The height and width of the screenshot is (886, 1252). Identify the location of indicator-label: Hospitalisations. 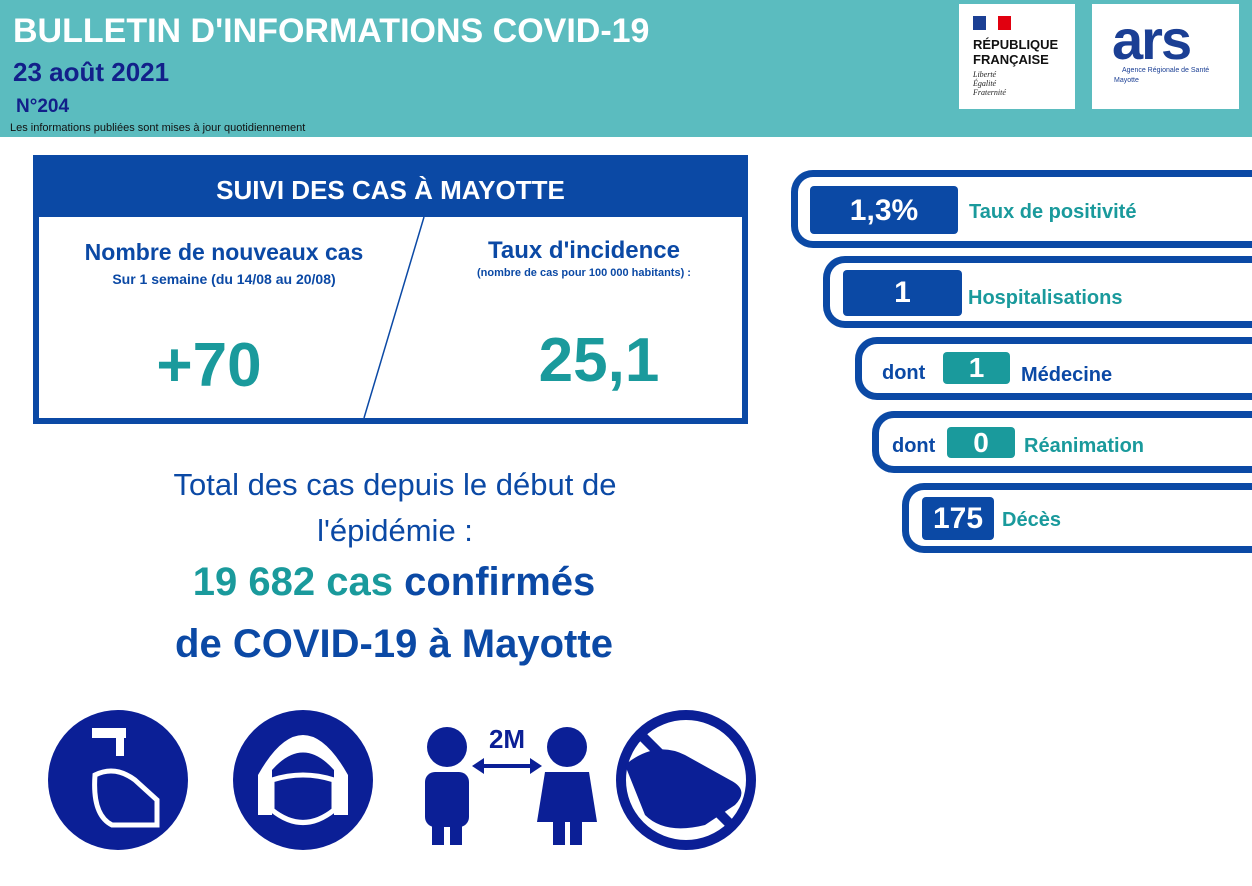
(1045, 298).